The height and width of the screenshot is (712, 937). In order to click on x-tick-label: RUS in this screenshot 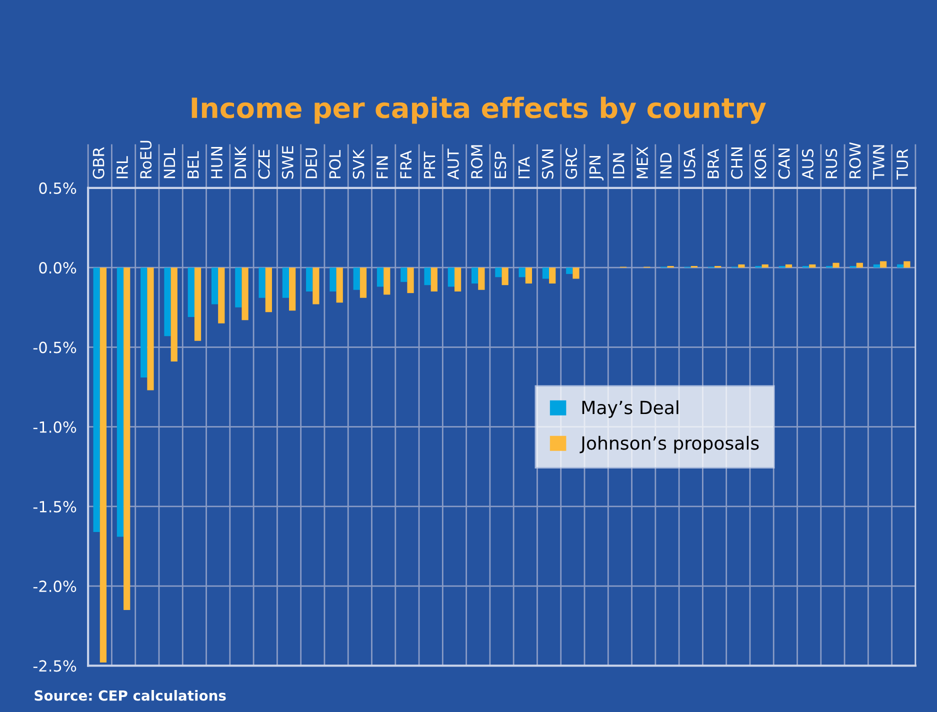, I will do `click(832, 163)`.